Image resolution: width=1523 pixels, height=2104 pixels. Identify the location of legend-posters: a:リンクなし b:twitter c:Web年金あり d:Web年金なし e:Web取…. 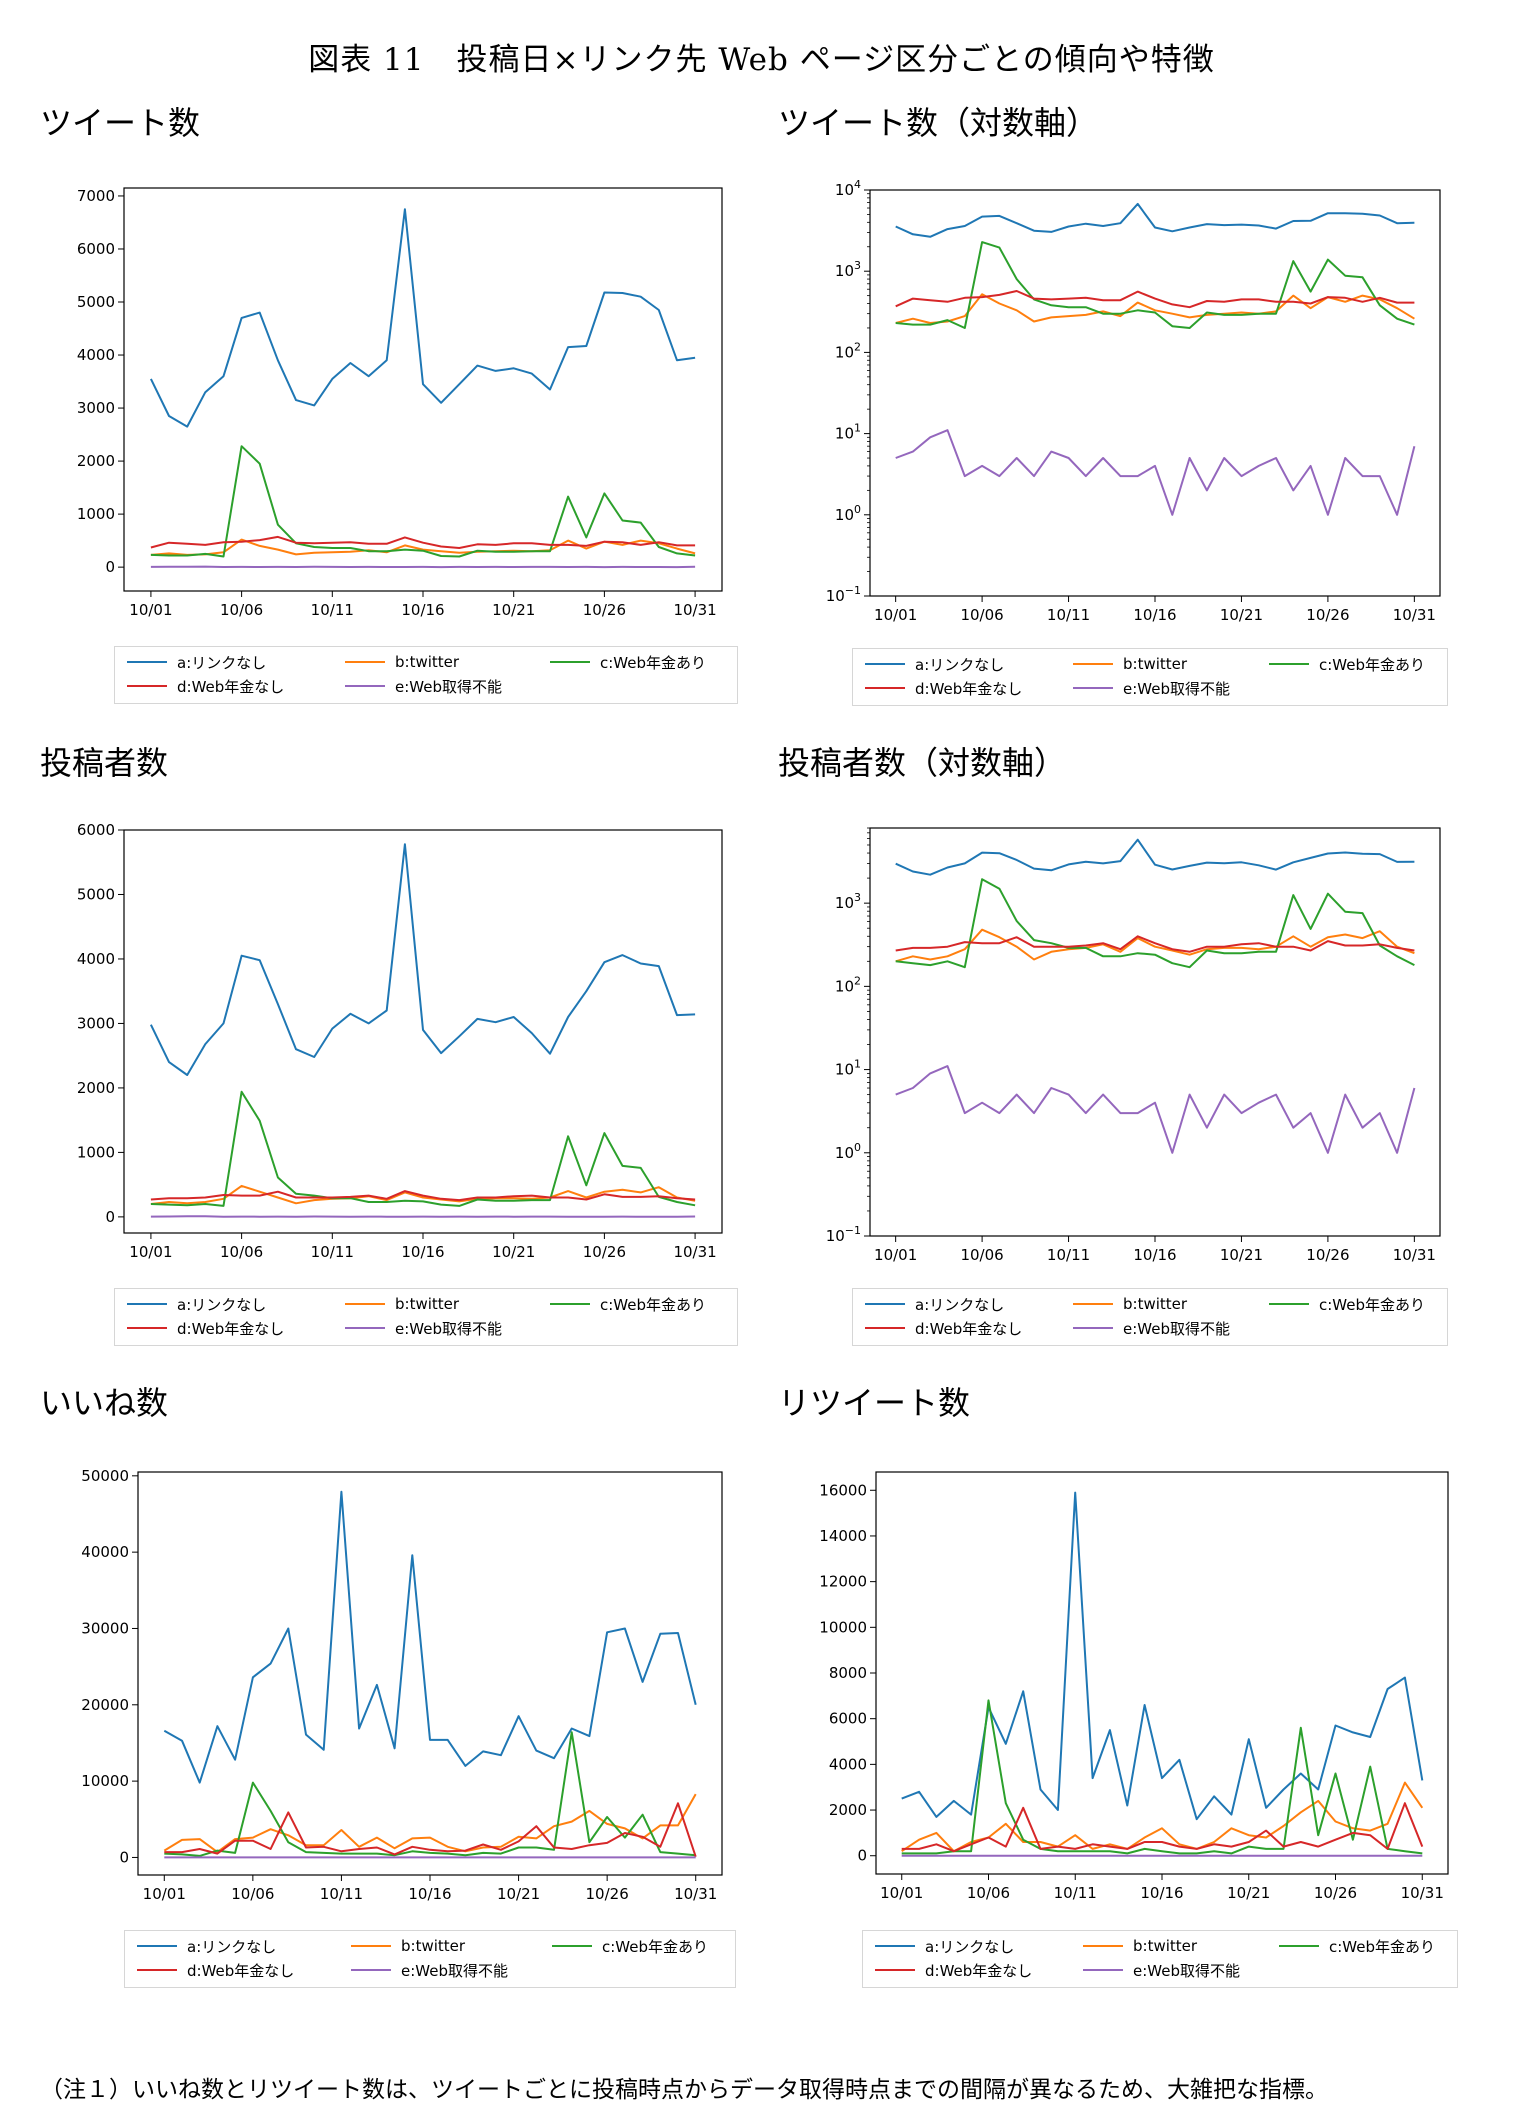
(426, 1317).